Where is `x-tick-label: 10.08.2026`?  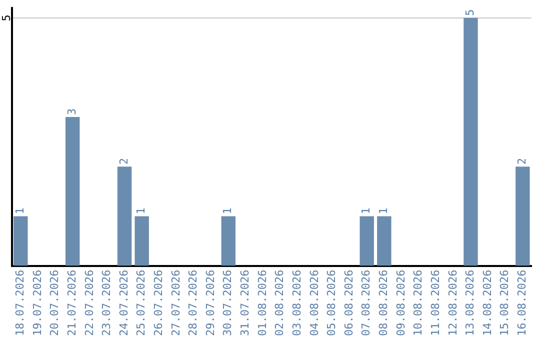 x-tick-label: 10.08.2026 is located at coordinates (418, 303).